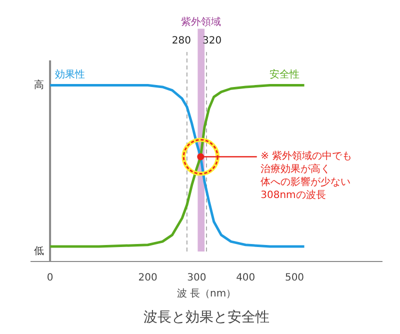  I want to click on annotation: 低, so click(39, 252).